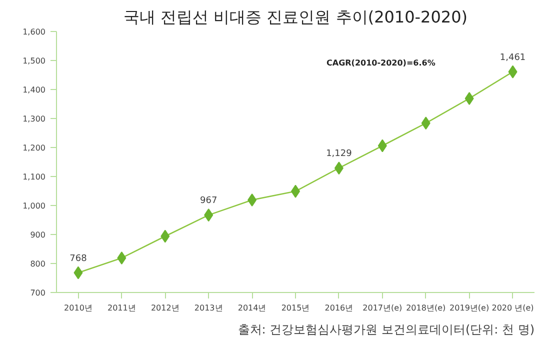 This screenshot has width=554, height=341. I want to click on annotation: CAGR(2010-2020)=6.6%, so click(381, 63).